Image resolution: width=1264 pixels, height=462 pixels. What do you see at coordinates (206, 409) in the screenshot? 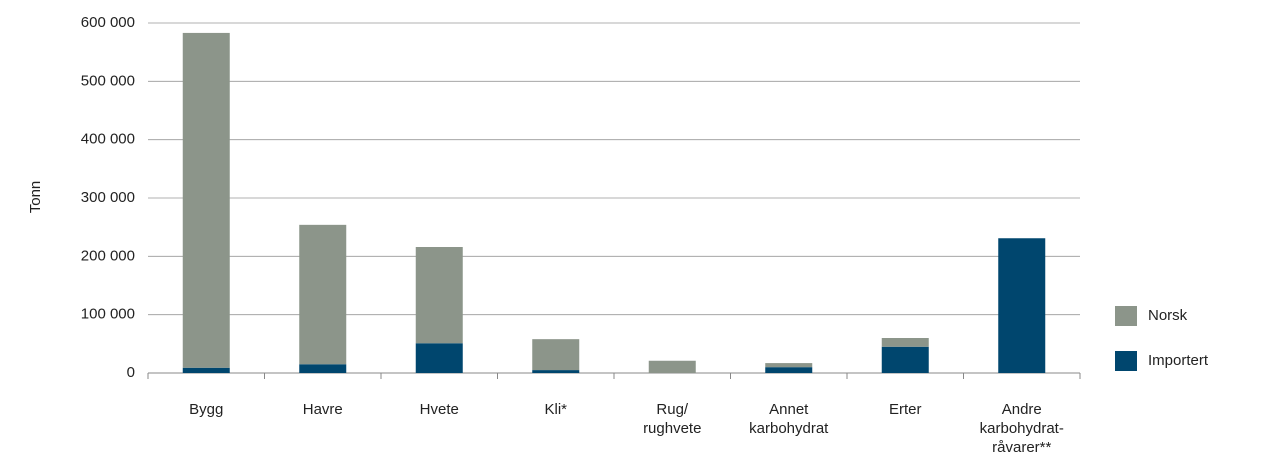
I see `x-tick-label: Bygg` at bounding box center [206, 409].